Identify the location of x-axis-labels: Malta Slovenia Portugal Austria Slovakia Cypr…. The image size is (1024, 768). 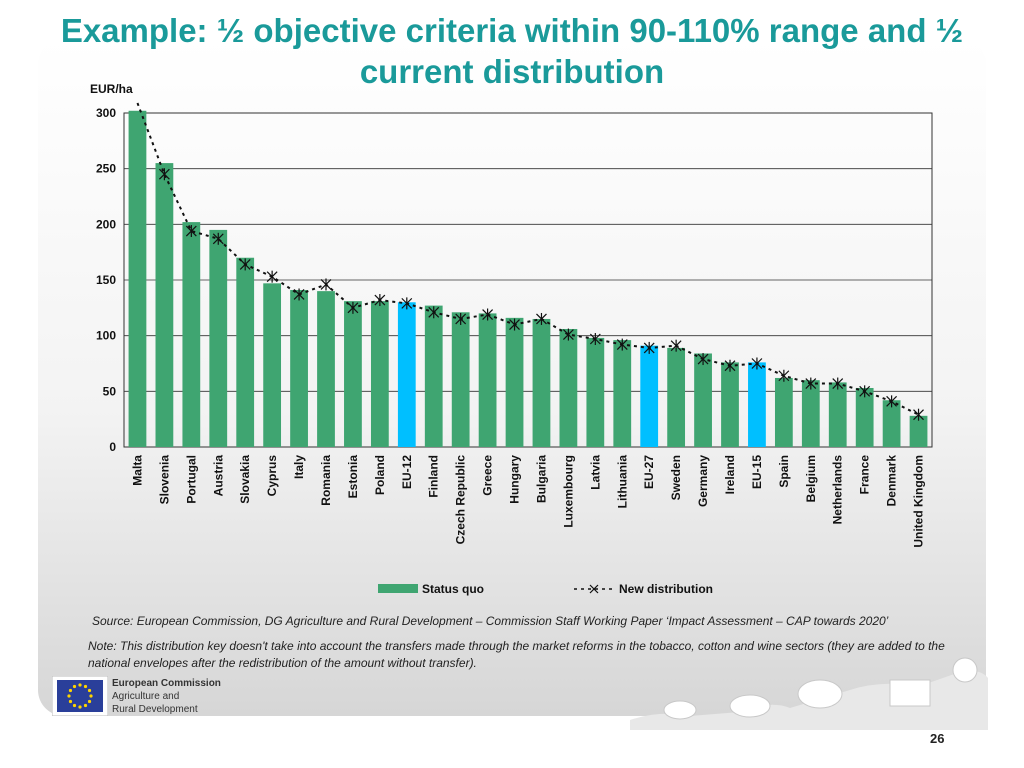
(527, 501).